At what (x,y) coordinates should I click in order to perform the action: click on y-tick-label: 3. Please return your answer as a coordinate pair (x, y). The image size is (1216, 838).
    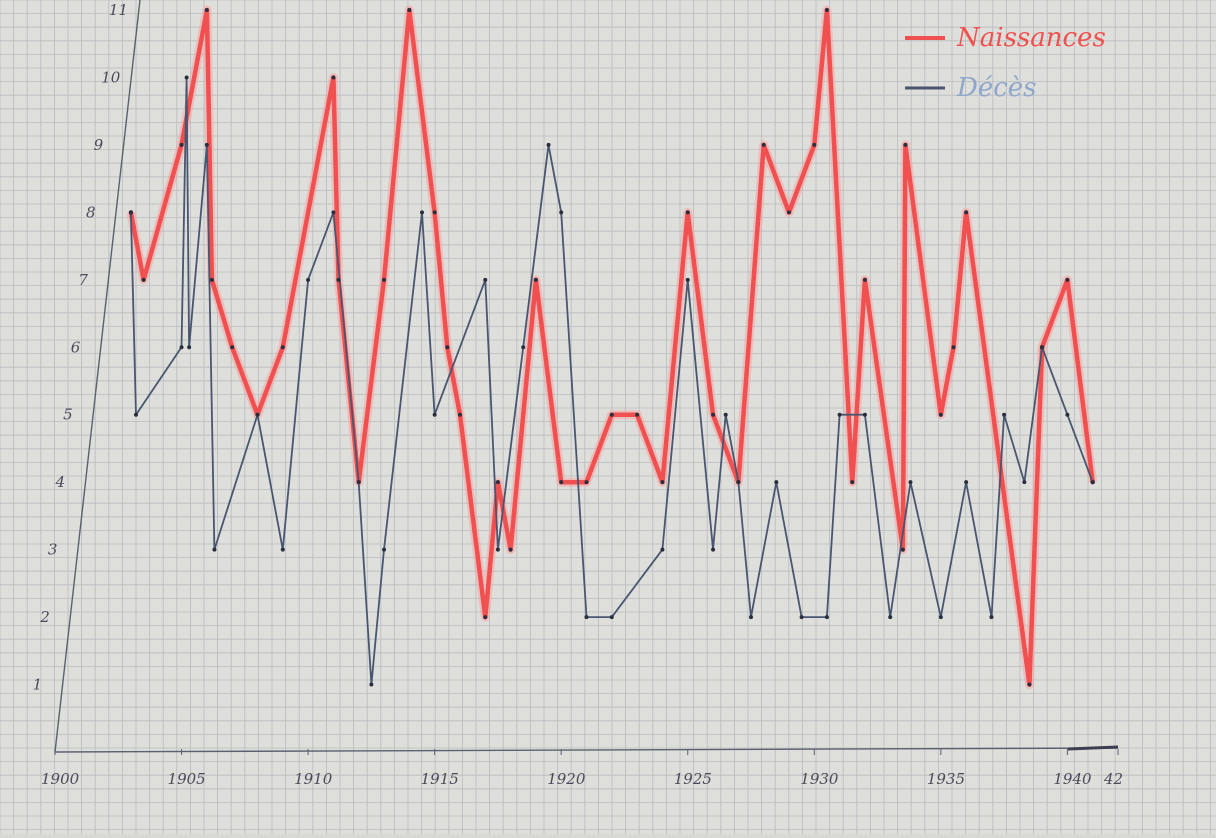
    Looking at the image, I should click on (53, 550).